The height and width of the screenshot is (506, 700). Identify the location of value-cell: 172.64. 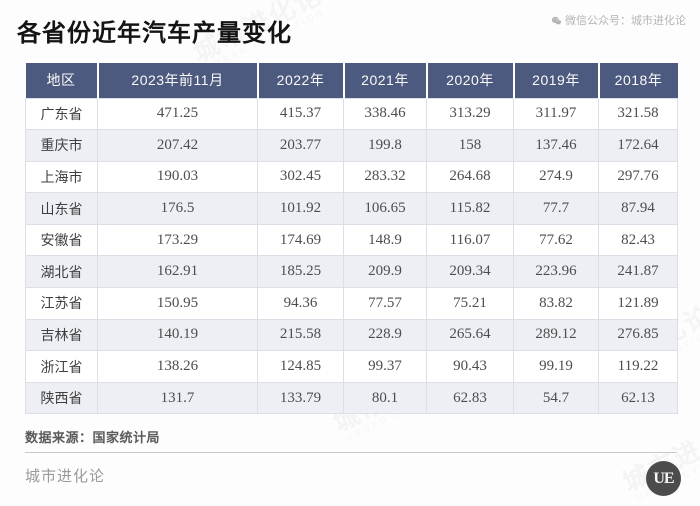
(638, 145).